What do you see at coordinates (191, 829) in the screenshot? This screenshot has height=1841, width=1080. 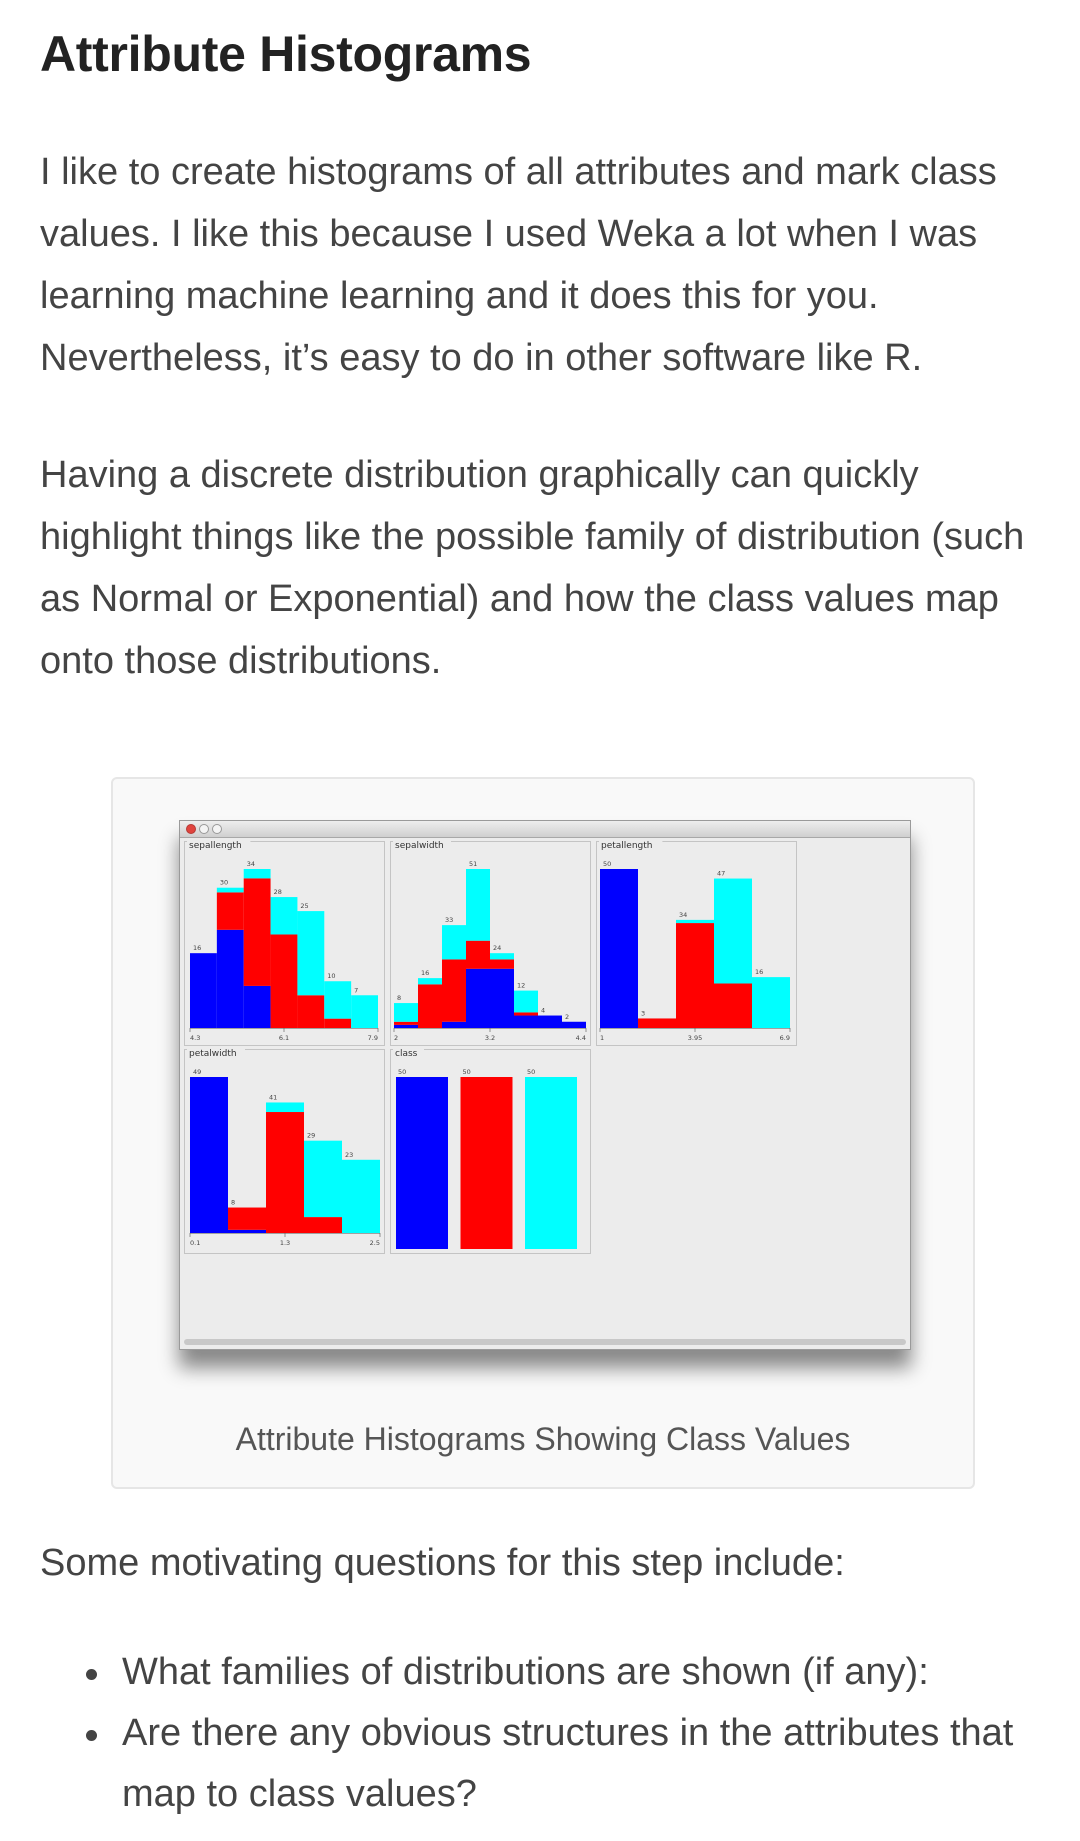 I see `close-window-icon` at bounding box center [191, 829].